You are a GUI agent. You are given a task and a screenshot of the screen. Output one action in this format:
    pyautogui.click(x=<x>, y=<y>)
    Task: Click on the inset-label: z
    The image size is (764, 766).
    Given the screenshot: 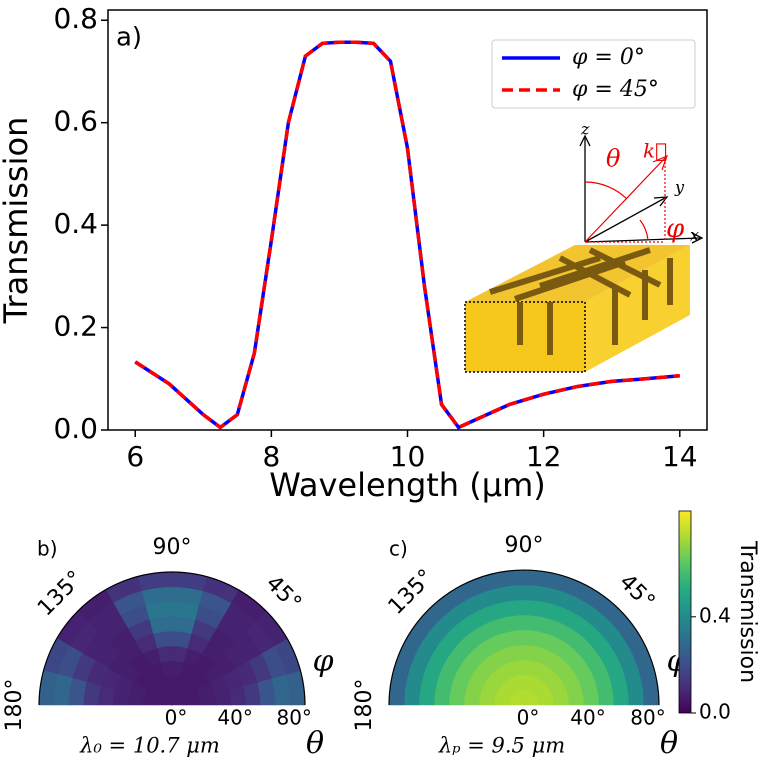 What is the action you would take?
    pyautogui.click(x=585, y=129)
    